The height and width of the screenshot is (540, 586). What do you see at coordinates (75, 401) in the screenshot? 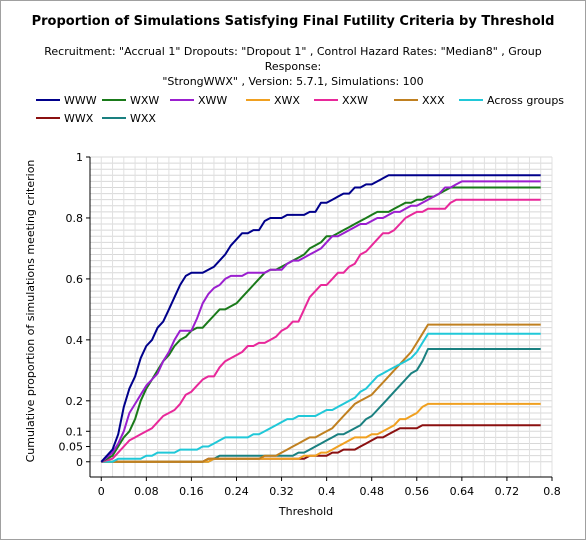
I see `y-tick-label: 0.2` at bounding box center [75, 401].